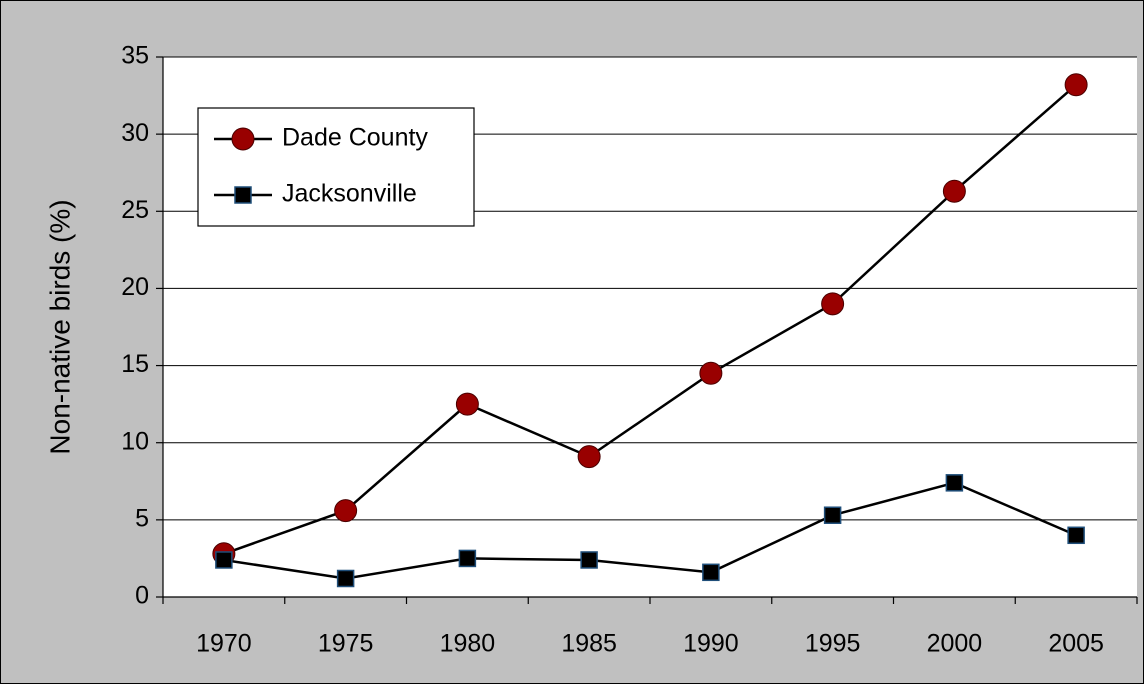  What do you see at coordinates (1076, 644) in the screenshot?
I see `x-tick-label: 2005` at bounding box center [1076, 644].